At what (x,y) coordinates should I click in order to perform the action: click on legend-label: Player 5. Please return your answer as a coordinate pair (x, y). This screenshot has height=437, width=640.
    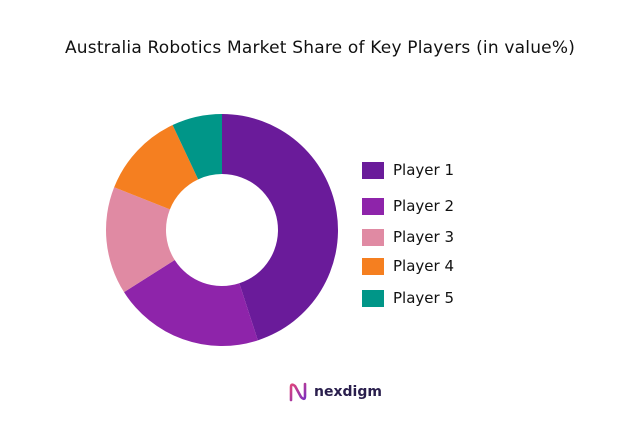
    Looking at the image, I should click on (423, 298).